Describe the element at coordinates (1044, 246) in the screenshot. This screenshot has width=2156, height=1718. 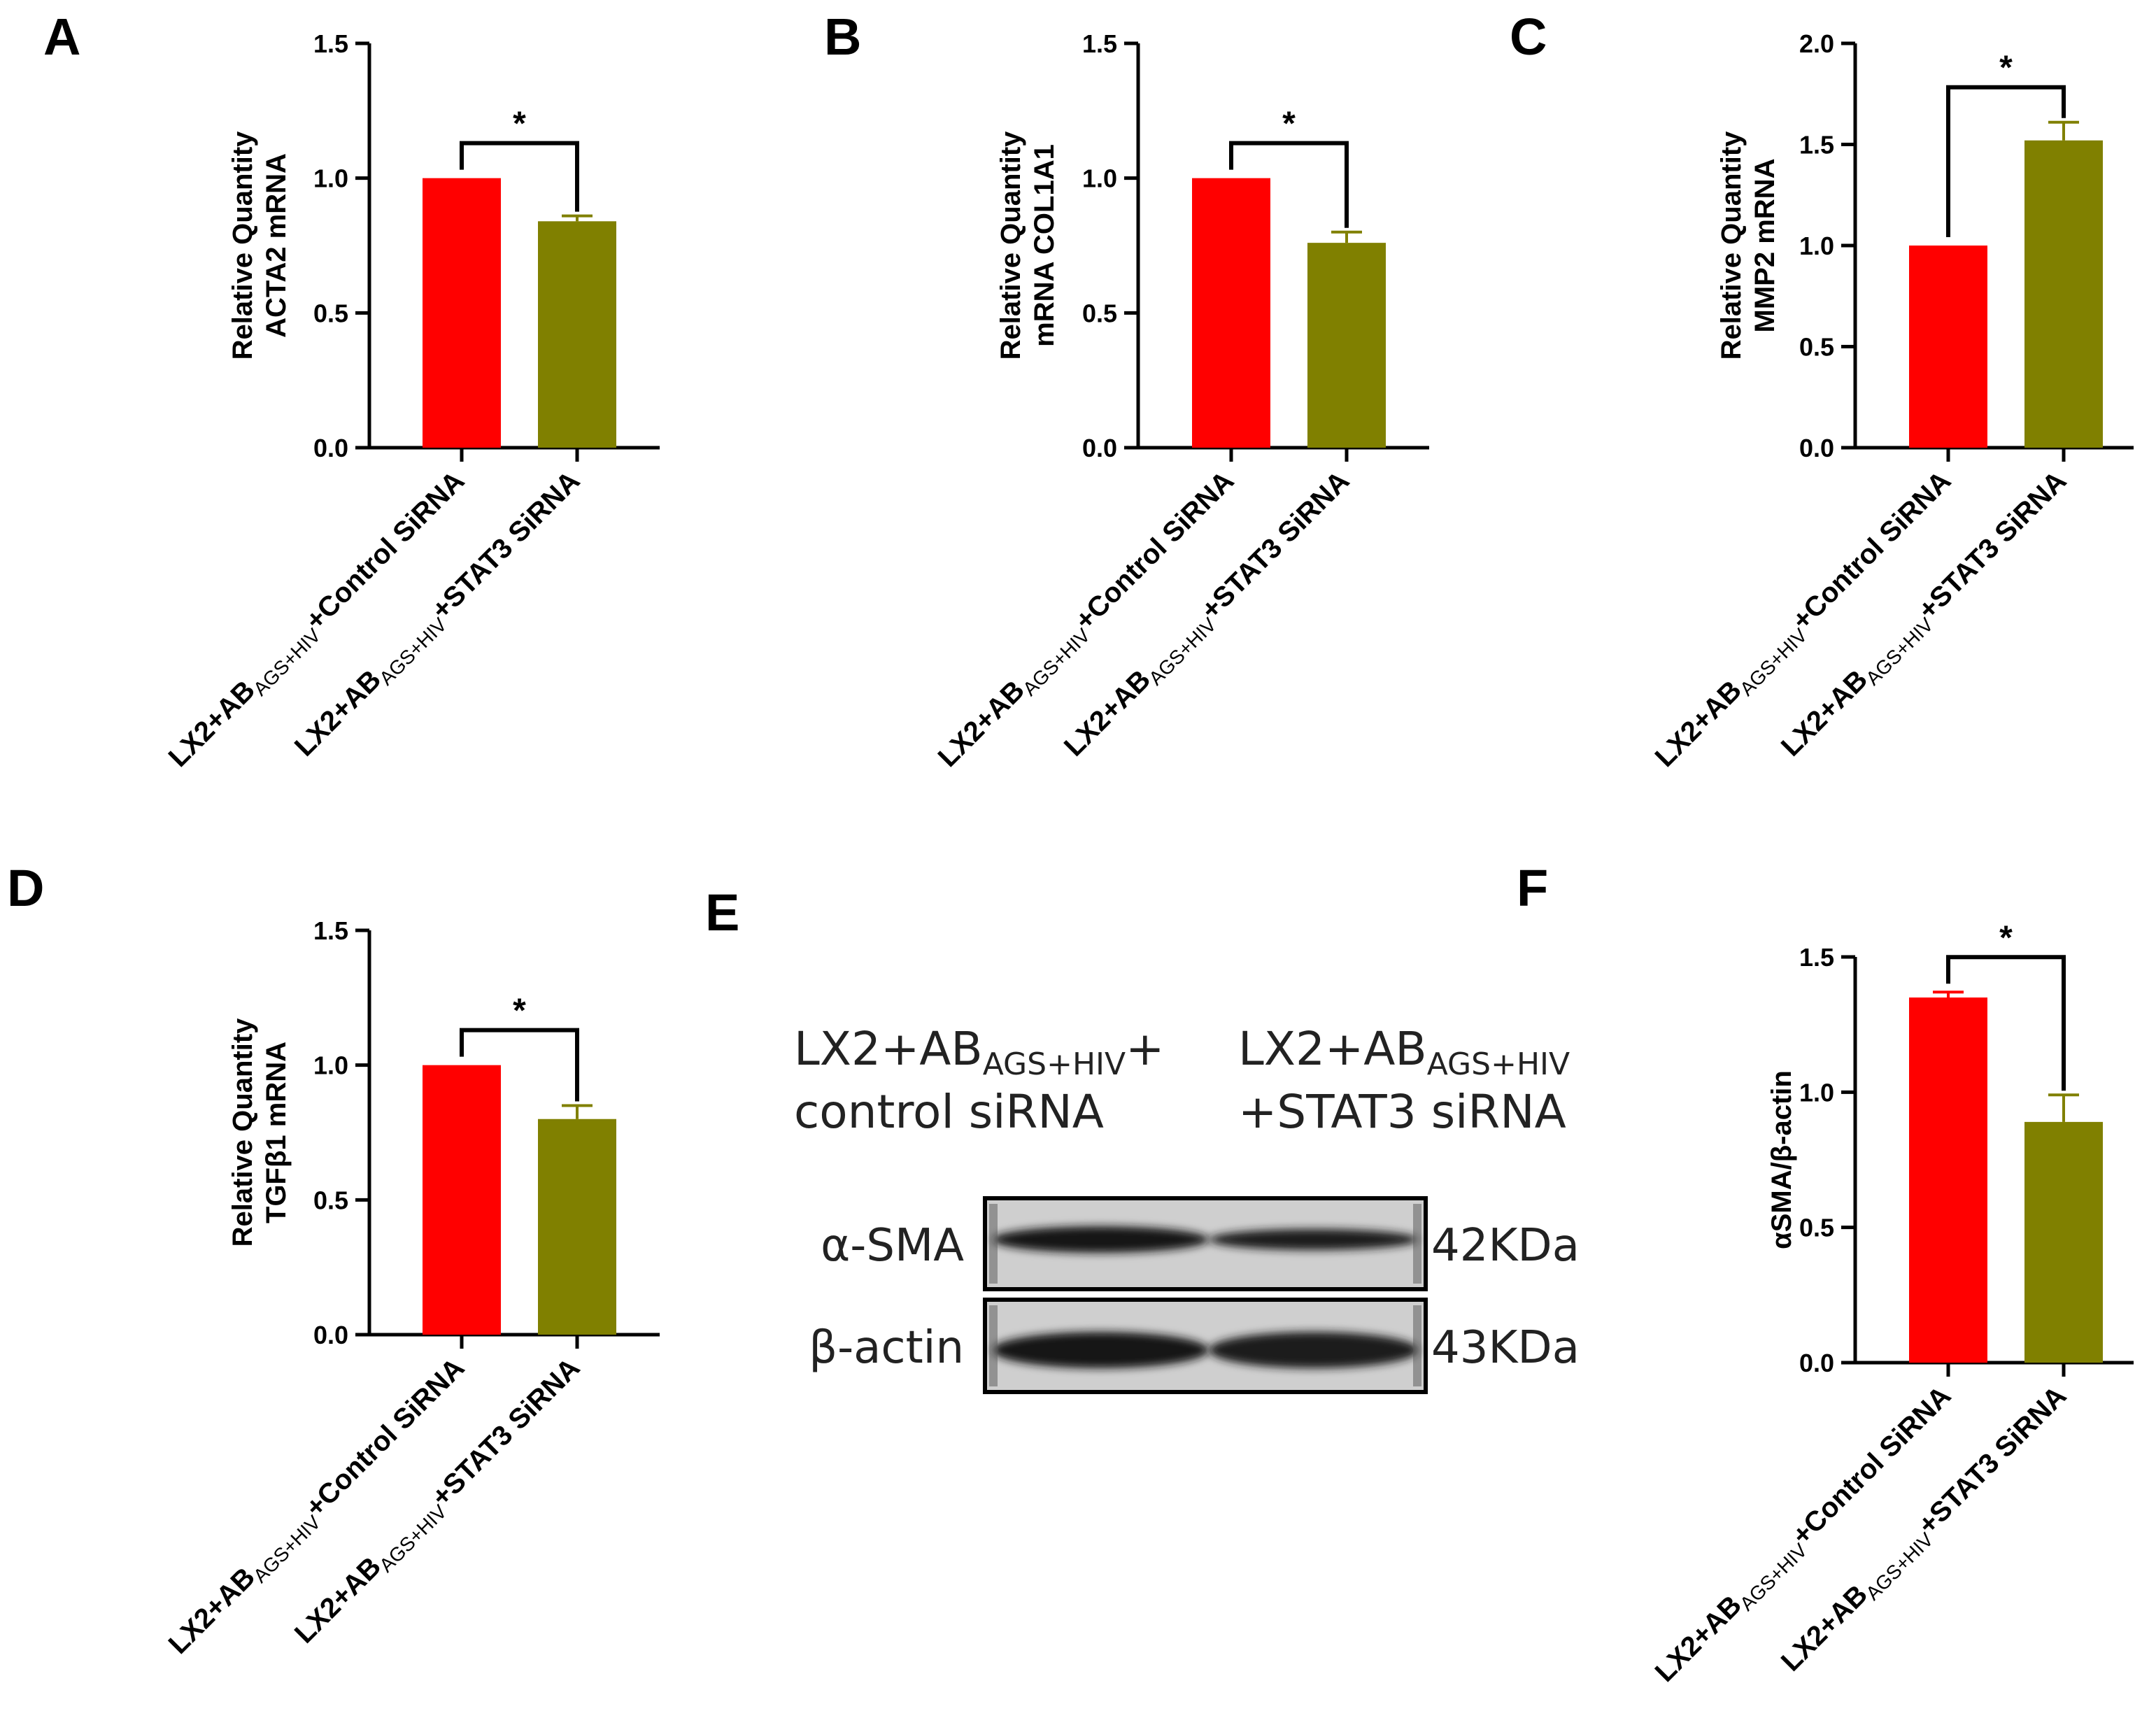
I see `y-axis-title-line: mRNA COL1A1` at that location.